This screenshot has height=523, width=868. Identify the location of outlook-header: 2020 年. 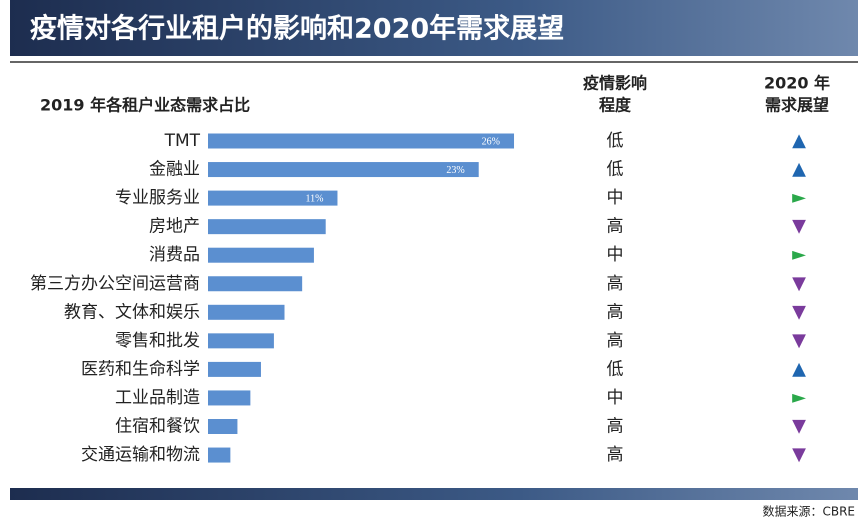
(797, 83).